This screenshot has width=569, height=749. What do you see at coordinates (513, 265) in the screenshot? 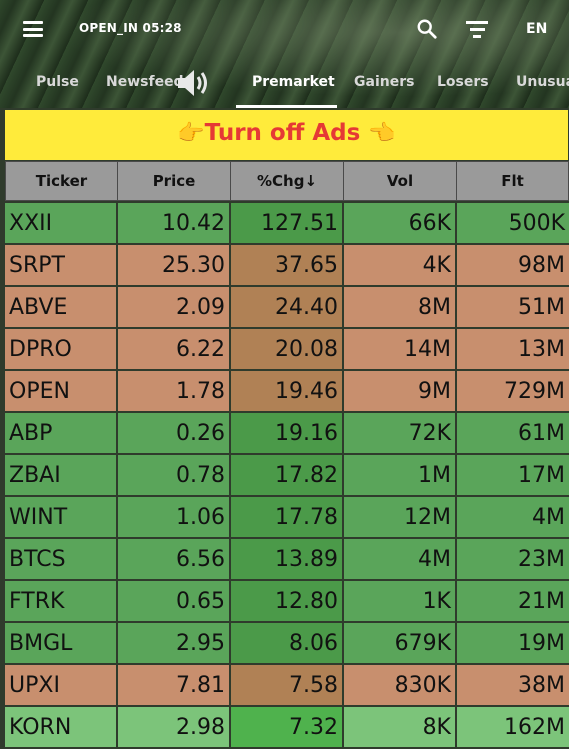
I see `cell-flt: 98M` at bounding box center [513, 265].